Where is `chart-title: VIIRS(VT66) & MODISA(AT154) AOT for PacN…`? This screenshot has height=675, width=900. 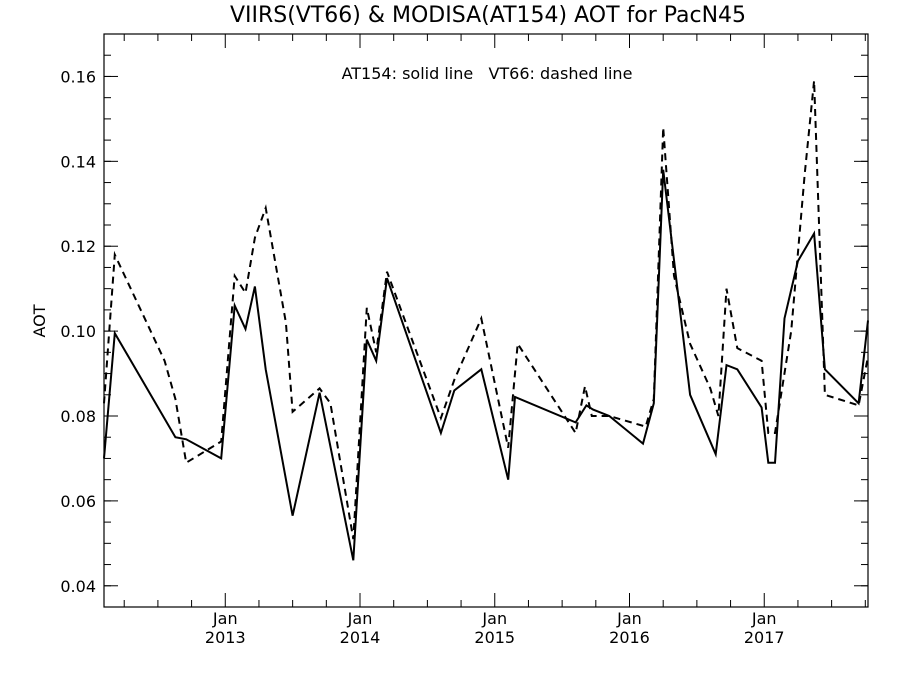 chart-title: VIIRS(VT66) & MODISA(AT154) AOT for PacN… is located at coordinates (488, 15).